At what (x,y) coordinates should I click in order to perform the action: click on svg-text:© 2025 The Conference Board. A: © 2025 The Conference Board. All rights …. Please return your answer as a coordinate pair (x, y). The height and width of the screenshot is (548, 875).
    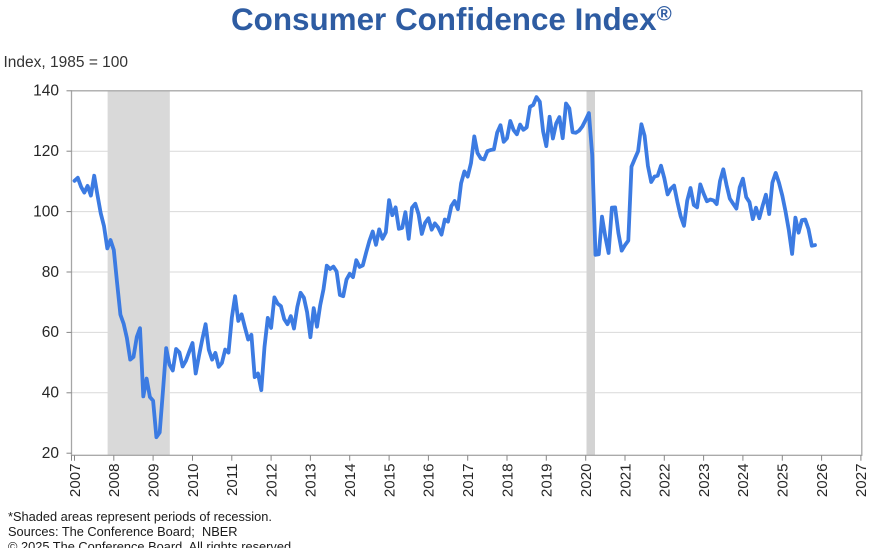
    Looking at the image, I should click on (151, 543).